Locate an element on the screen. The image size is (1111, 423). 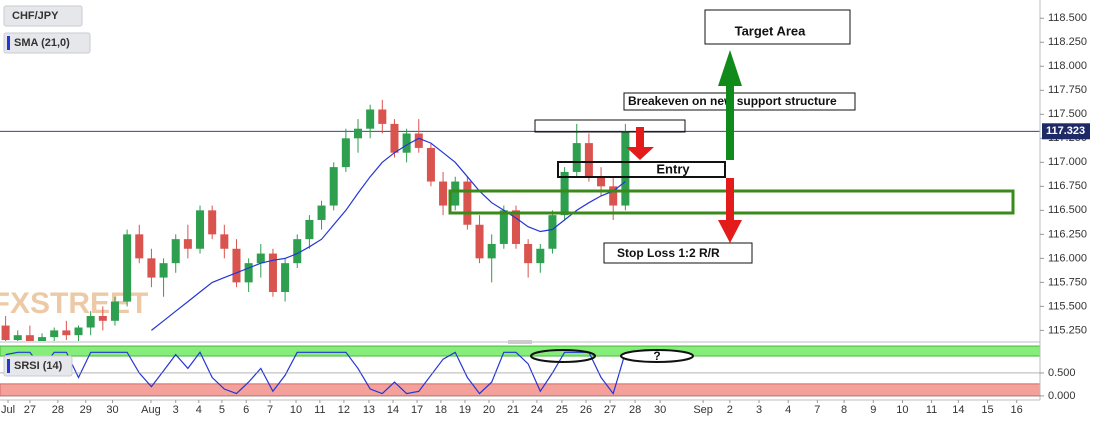
breakeven-box is located at coordinates (739, 101).